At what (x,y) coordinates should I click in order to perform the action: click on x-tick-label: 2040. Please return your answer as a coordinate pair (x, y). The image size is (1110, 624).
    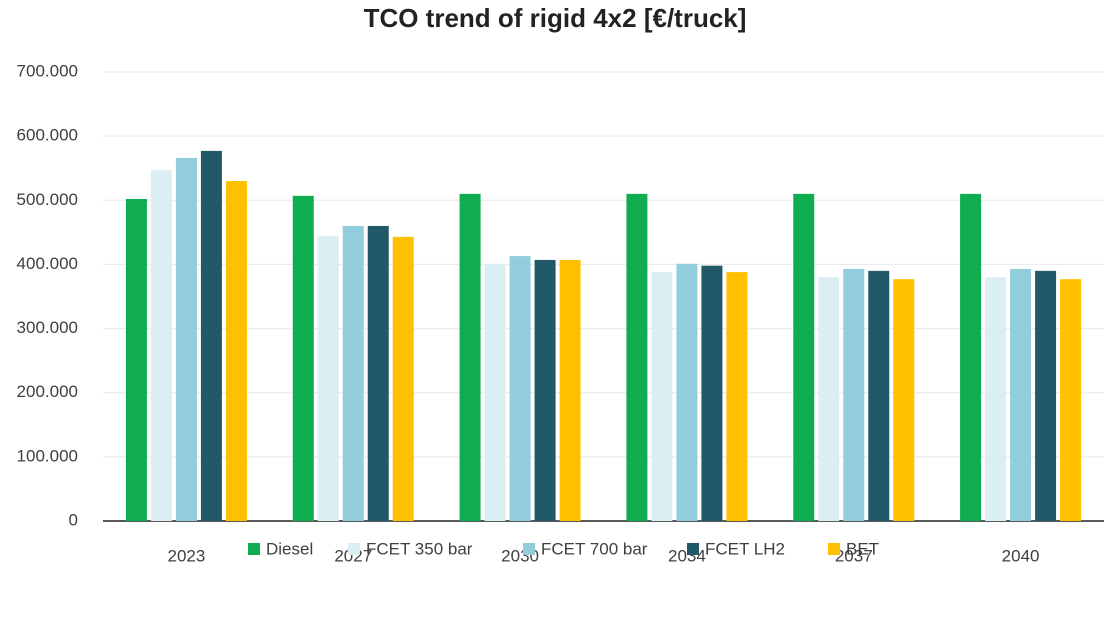
    Looking at the image, I should click on (1021, 555).